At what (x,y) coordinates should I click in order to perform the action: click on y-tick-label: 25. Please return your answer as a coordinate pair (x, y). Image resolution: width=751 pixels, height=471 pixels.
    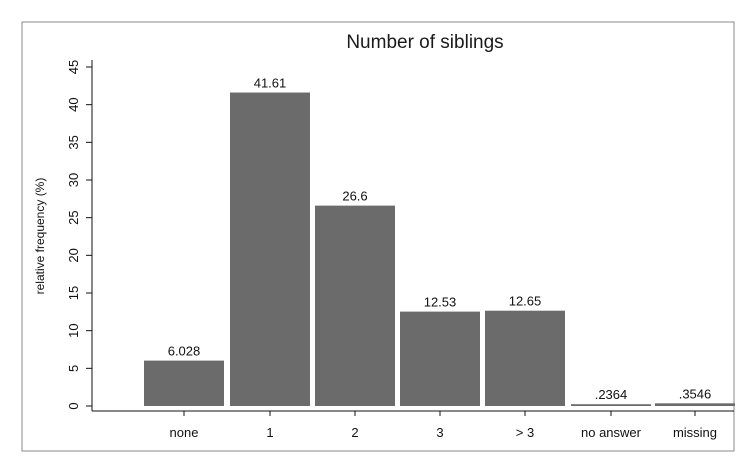
    Looking at the image, I should click on (73, 217).